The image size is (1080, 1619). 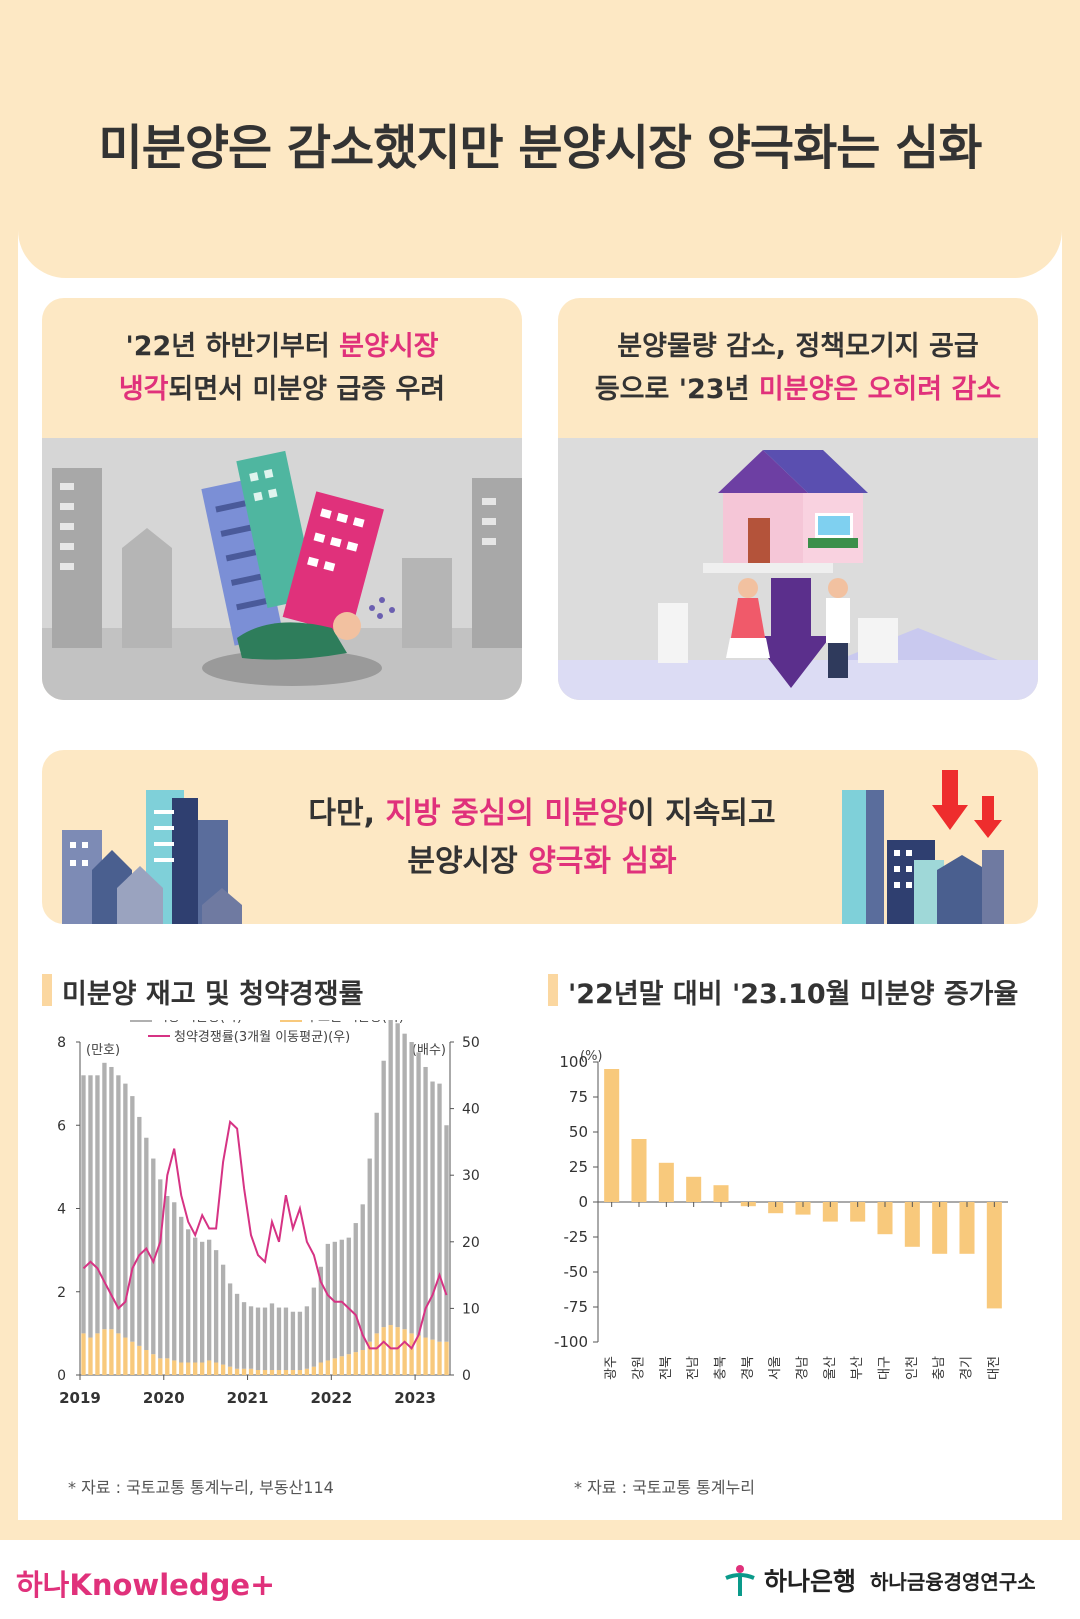 I want to click on left-tick-label: 8, so click(x=61, y=1043).